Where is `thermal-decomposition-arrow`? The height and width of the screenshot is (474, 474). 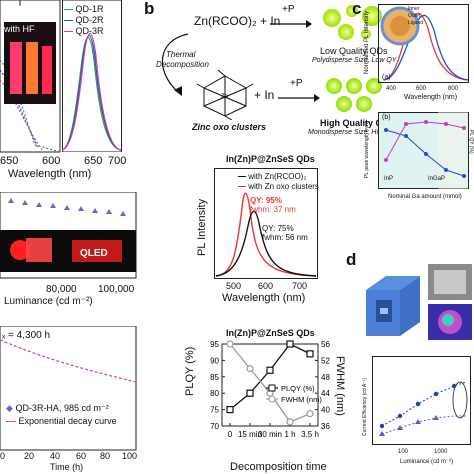 thermal-decomposition-arrow is located at coordinates (175, 64).